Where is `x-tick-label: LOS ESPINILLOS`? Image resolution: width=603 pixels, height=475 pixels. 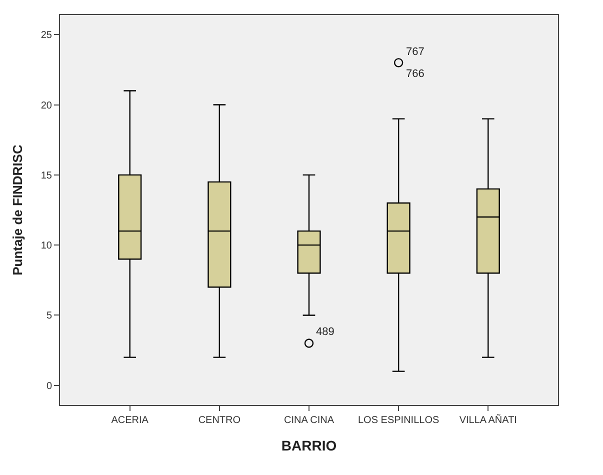 x-tick-label: LOS ESPINILLOS is located at coordinates (399, 420).